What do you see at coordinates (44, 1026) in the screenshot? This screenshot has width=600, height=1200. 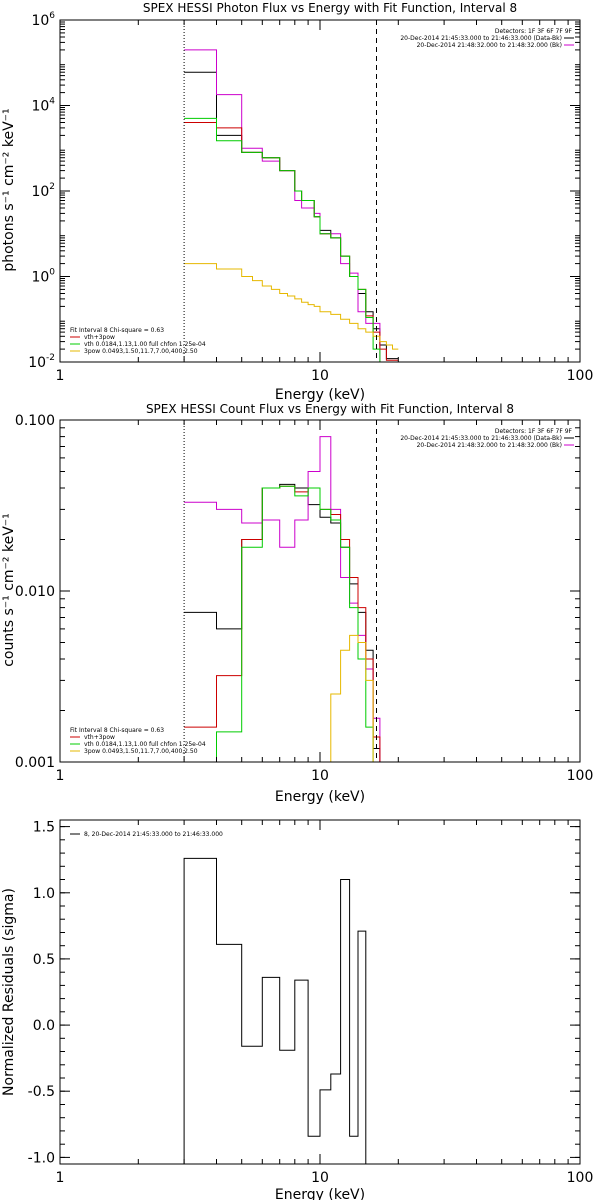 I see `y-tick-label: 0.0` at bounding box center [44, 1026].